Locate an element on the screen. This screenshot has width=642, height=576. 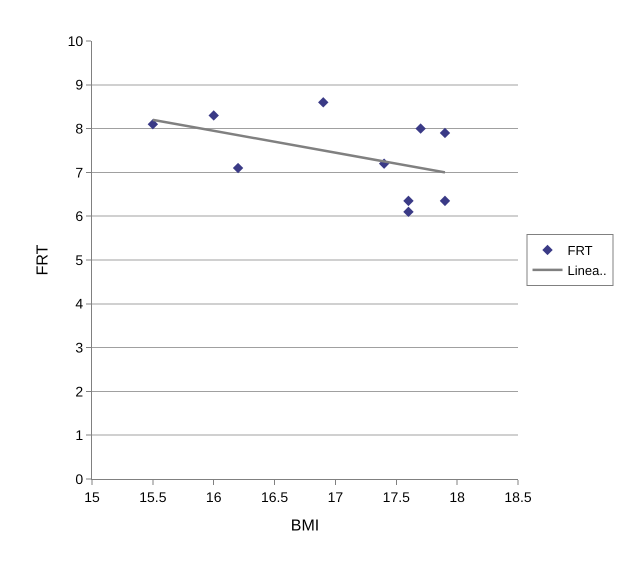
y-tick-label: 4 is located at coordinates (79, 304).